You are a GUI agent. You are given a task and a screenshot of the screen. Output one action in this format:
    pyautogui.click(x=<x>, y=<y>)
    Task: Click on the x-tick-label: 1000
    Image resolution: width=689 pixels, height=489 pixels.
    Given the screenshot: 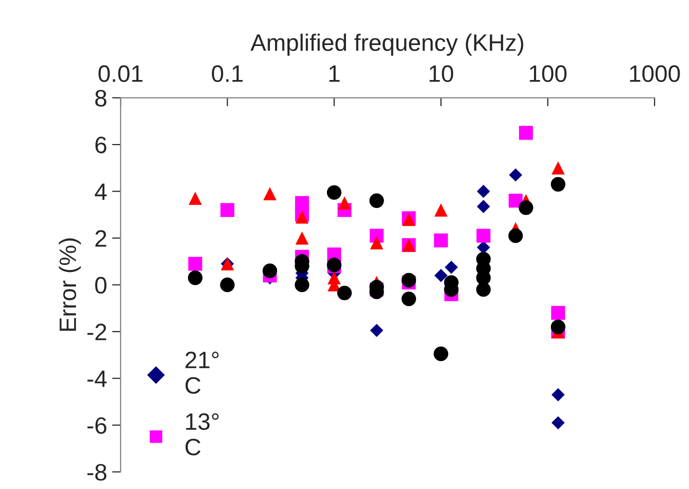 What is the action you would take?
    pyautogui.click(x=655, y=73)
    